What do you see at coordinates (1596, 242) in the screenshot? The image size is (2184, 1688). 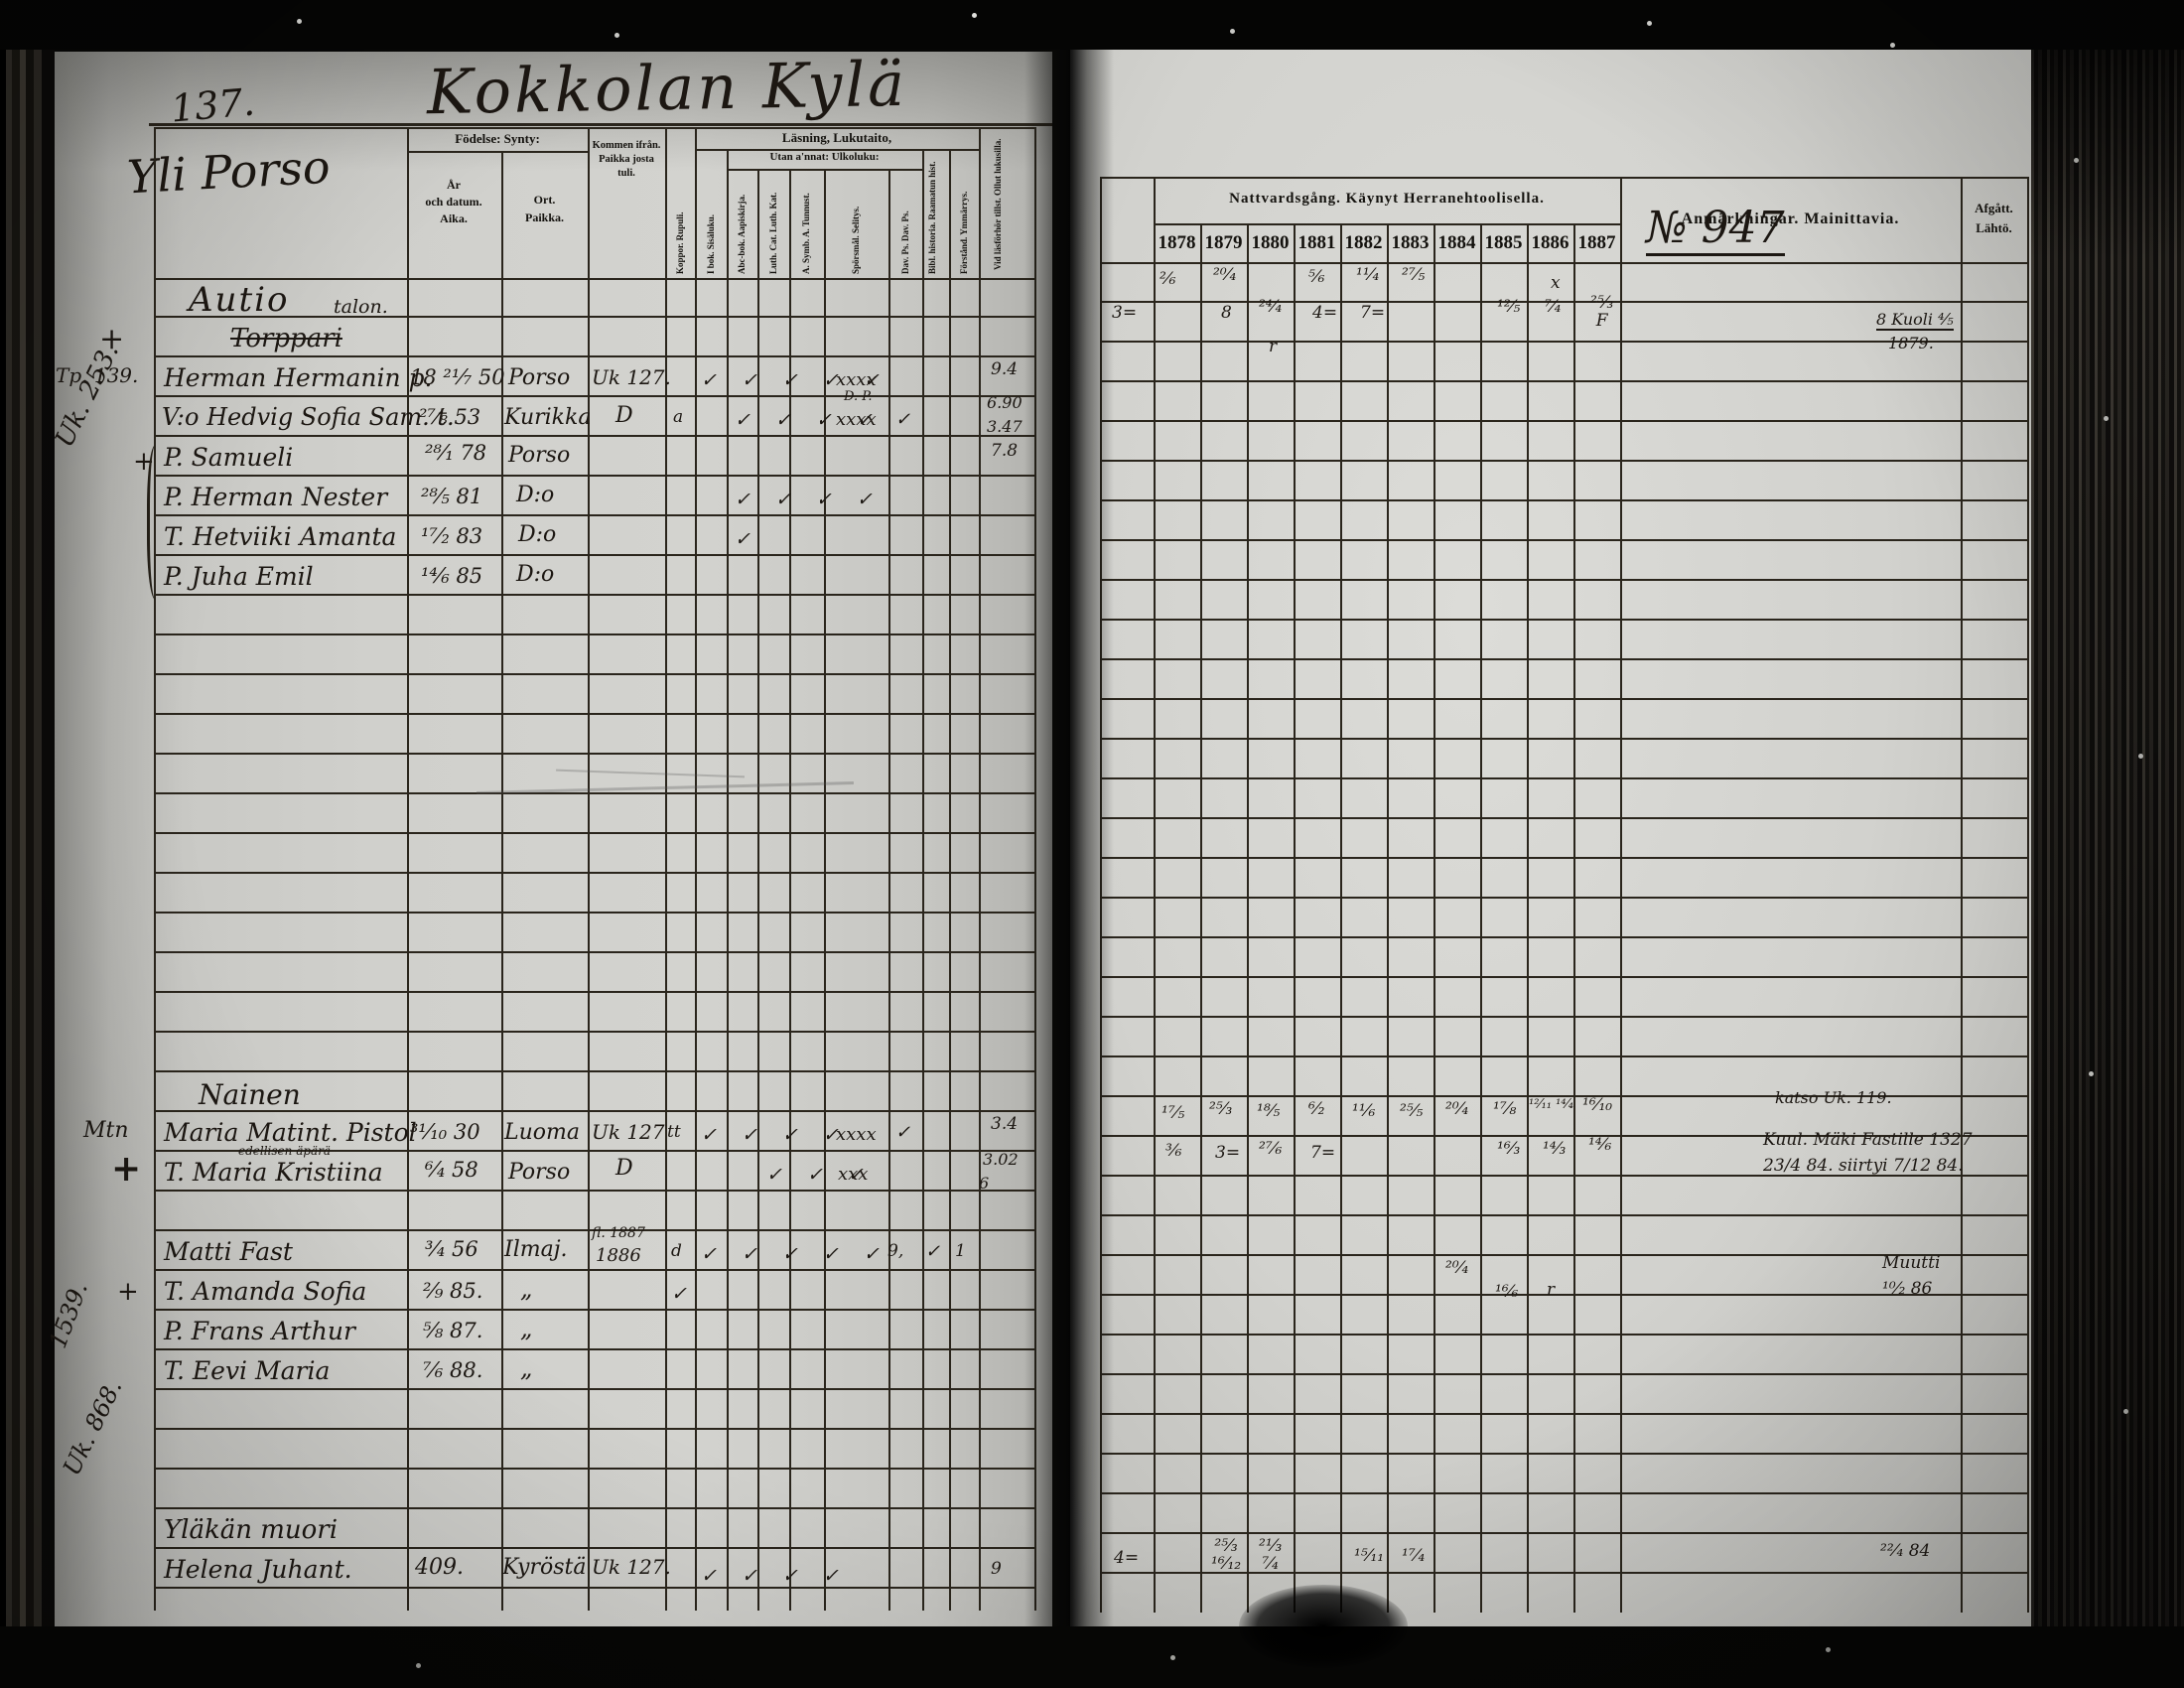 I see `year-label: 1887` at bounding box center [1596, 242].